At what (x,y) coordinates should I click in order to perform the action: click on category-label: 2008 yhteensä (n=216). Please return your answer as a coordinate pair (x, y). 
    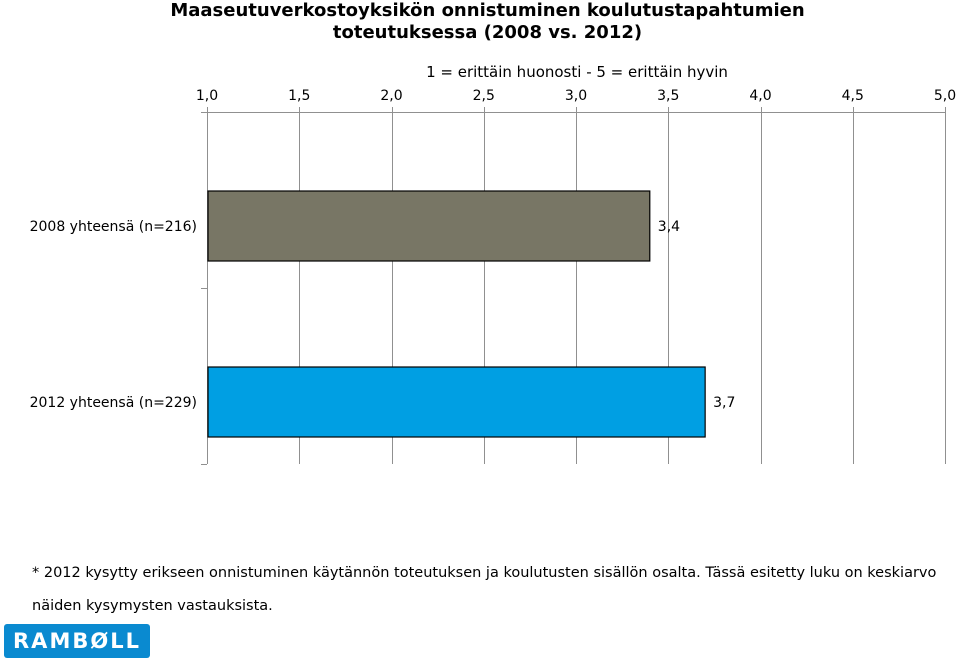
    Looking at the image, I should click on (113, 227).